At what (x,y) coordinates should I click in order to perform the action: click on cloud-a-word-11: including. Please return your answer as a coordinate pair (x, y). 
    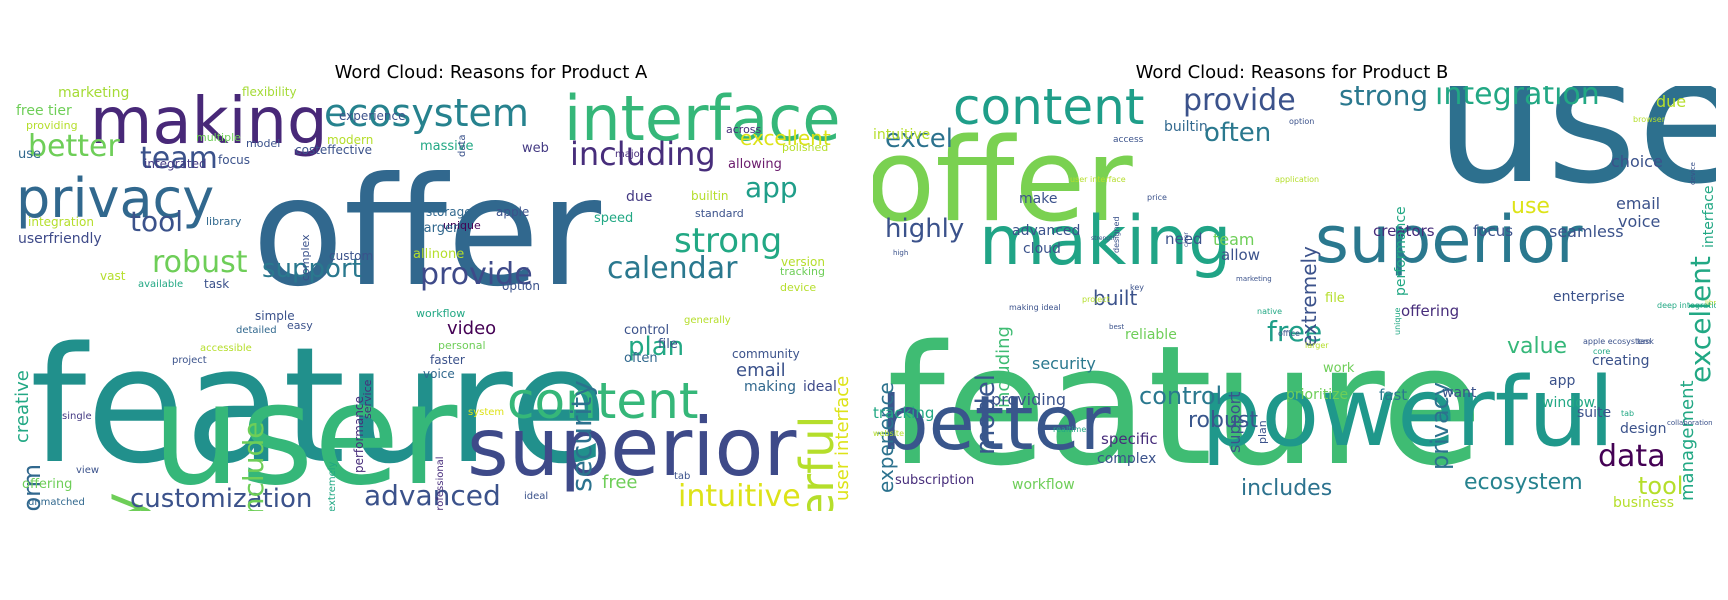
    Looking at the image, I should click on (643, 154).